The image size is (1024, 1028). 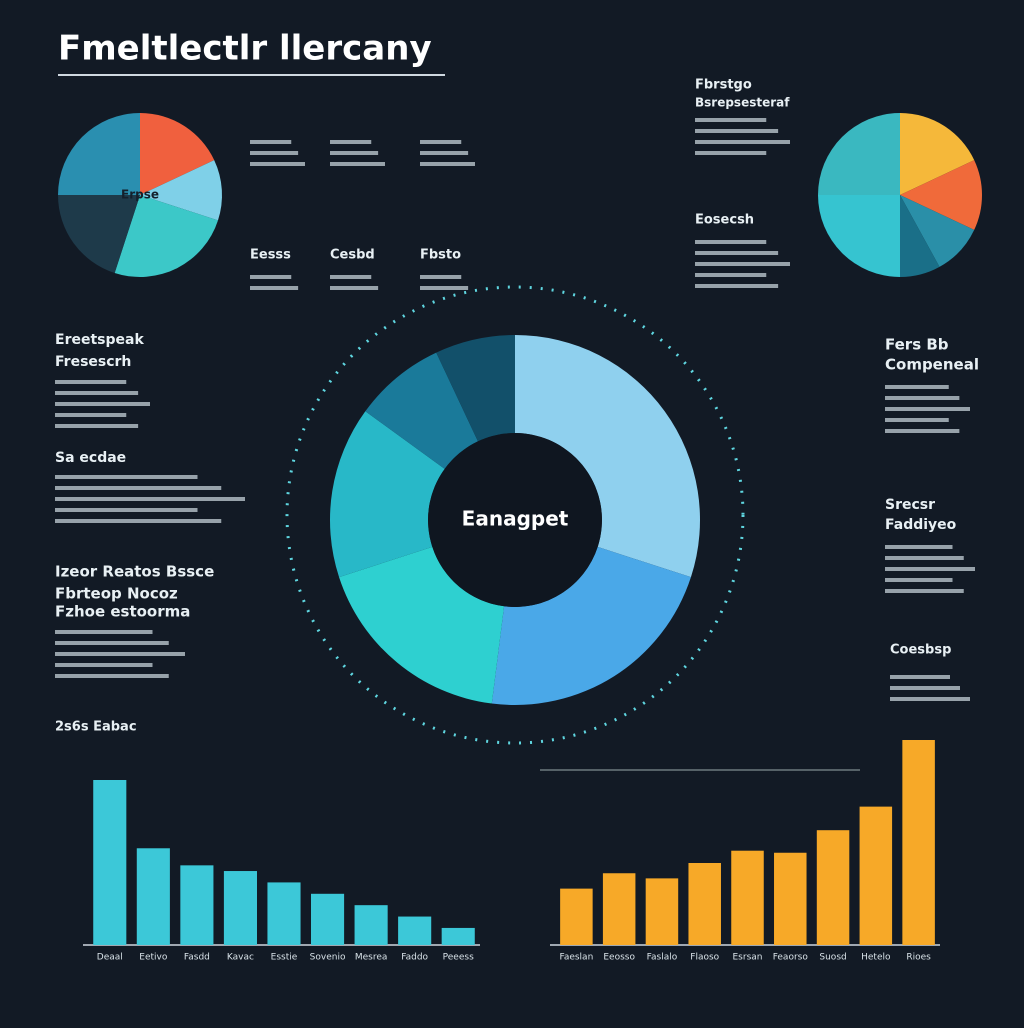 I want to click on x-tick-label: Peeess, so click(x=458, y=958).